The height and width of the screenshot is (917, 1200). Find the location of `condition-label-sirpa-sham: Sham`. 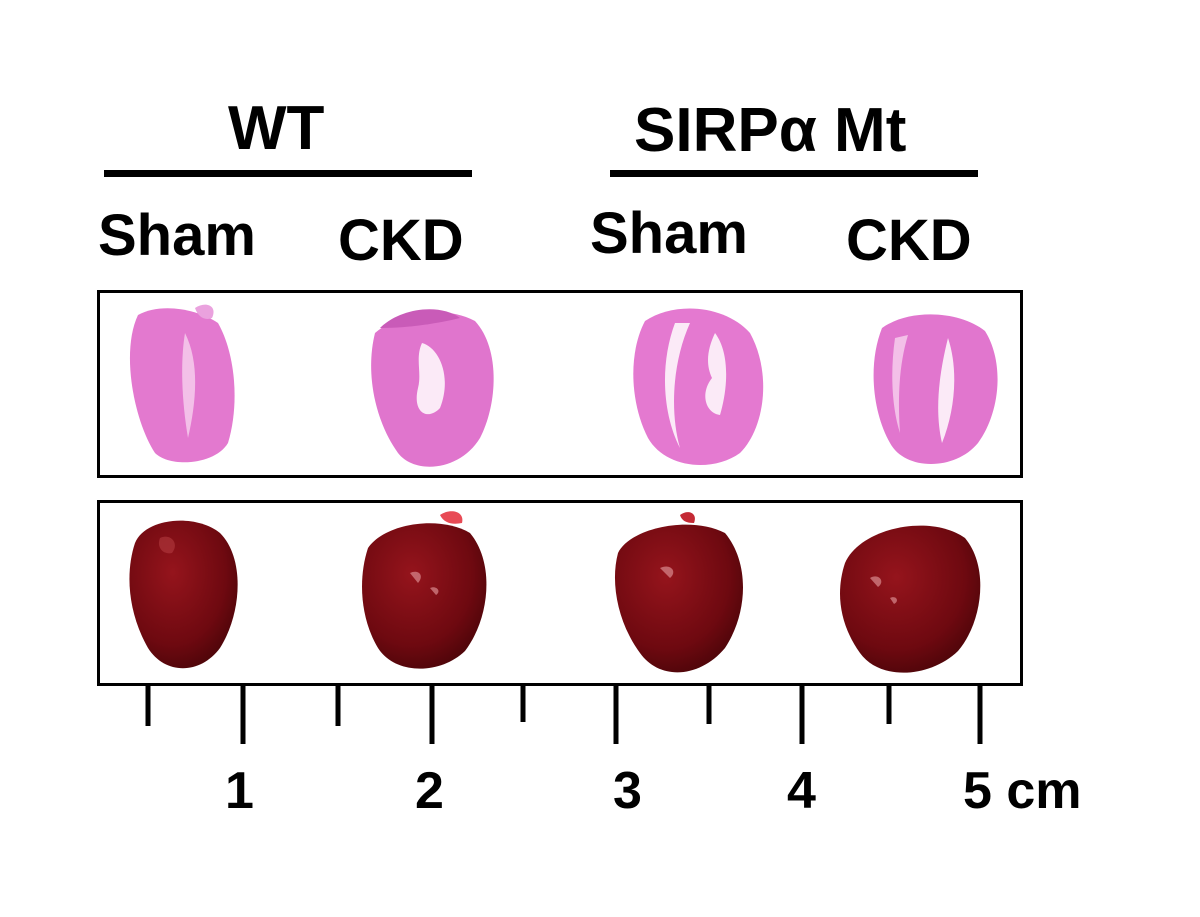

condition-label-sirpa-sham: Sham is located at coordinates (669, 233).